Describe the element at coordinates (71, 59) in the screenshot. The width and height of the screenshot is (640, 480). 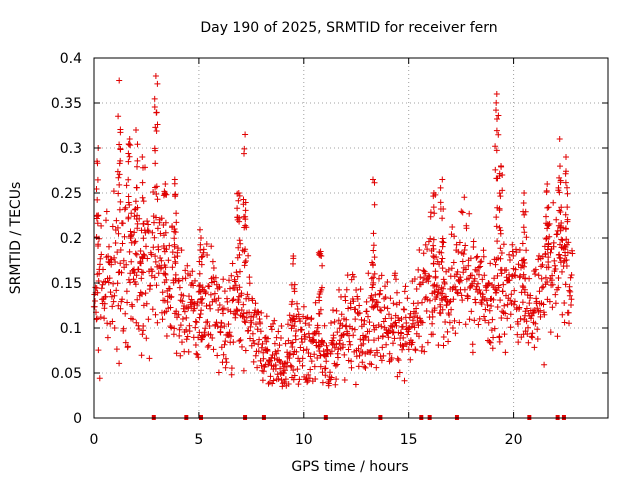
I see `y-tick-label: 0.4` at that location.